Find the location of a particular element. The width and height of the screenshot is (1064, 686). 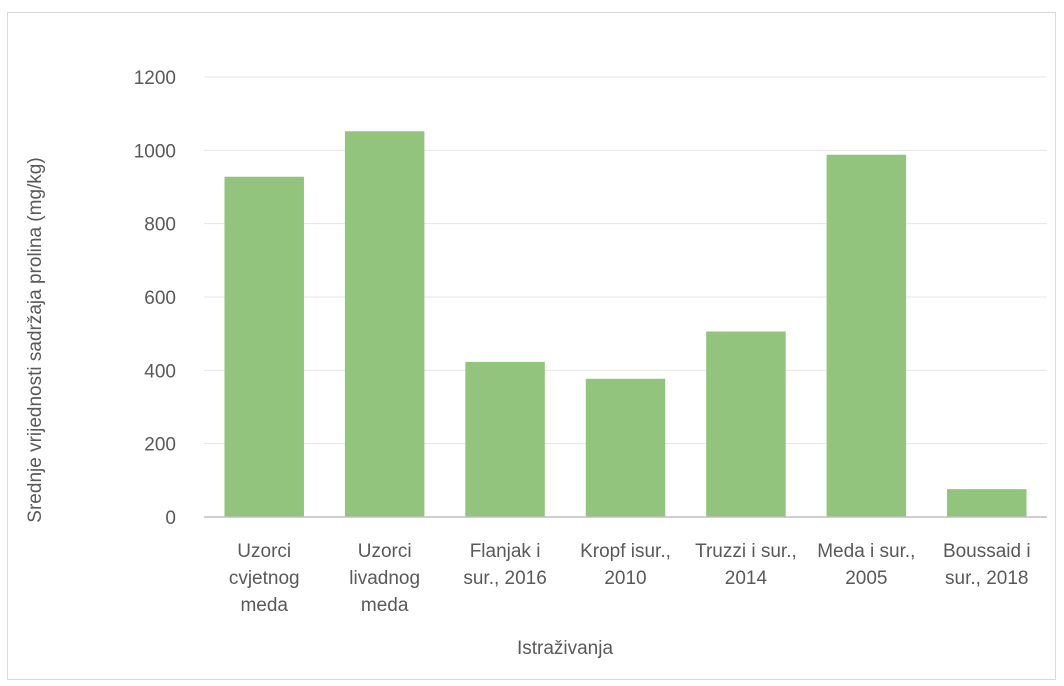

x-category-label: Meda i sur., 2005 is located at coordinates (866, 565).